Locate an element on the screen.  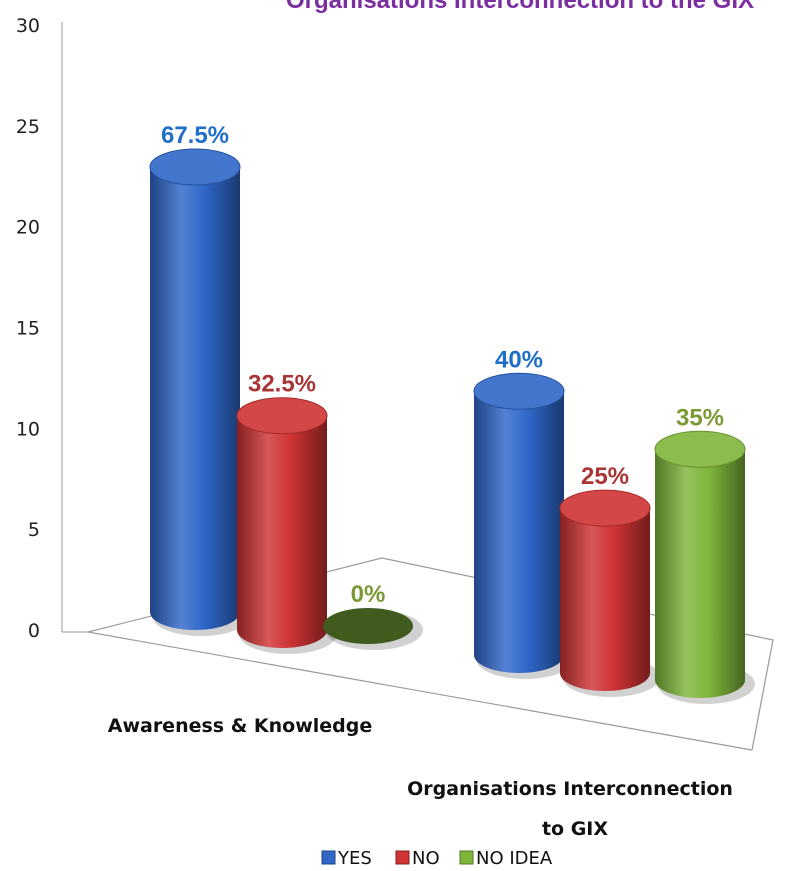
legend-swatch-yes is located at coordinates (328, 857).